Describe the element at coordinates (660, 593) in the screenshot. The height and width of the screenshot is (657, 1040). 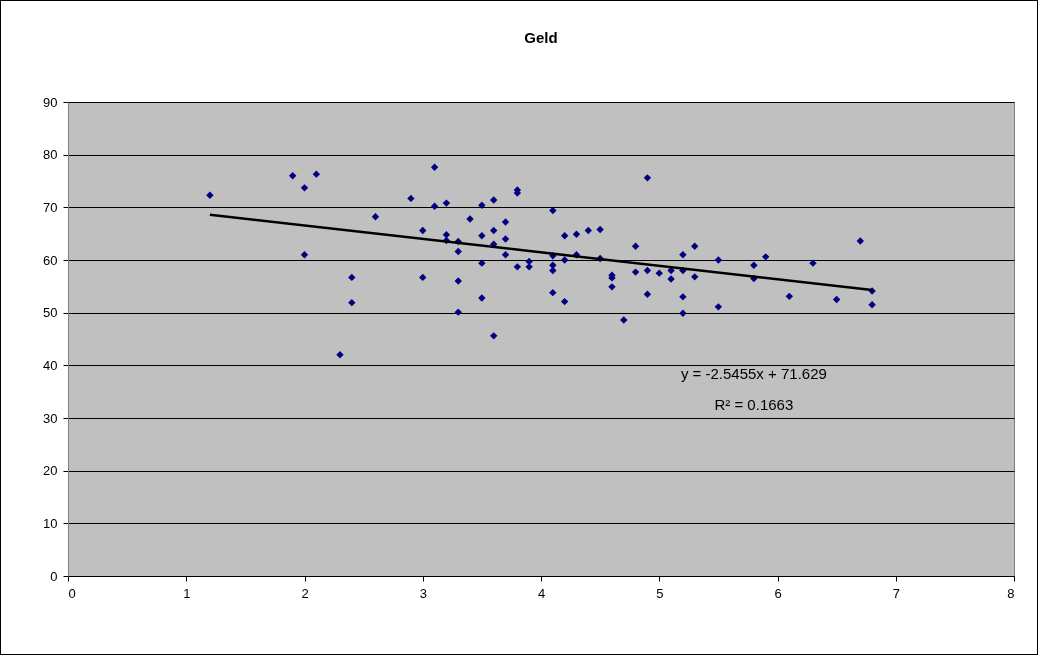
I see `x-tick-label: 5` at that location.